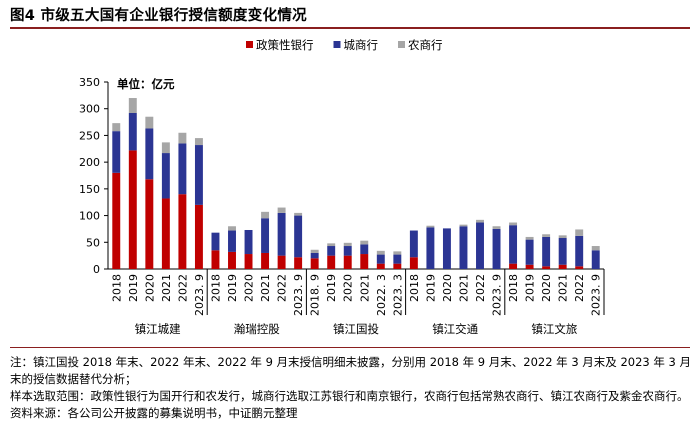 The height and width of the screenshot is (442, 700). Describe the element at coordinates (89, 135) in the screenshot. I see `y-tick-label: 250` at that location.